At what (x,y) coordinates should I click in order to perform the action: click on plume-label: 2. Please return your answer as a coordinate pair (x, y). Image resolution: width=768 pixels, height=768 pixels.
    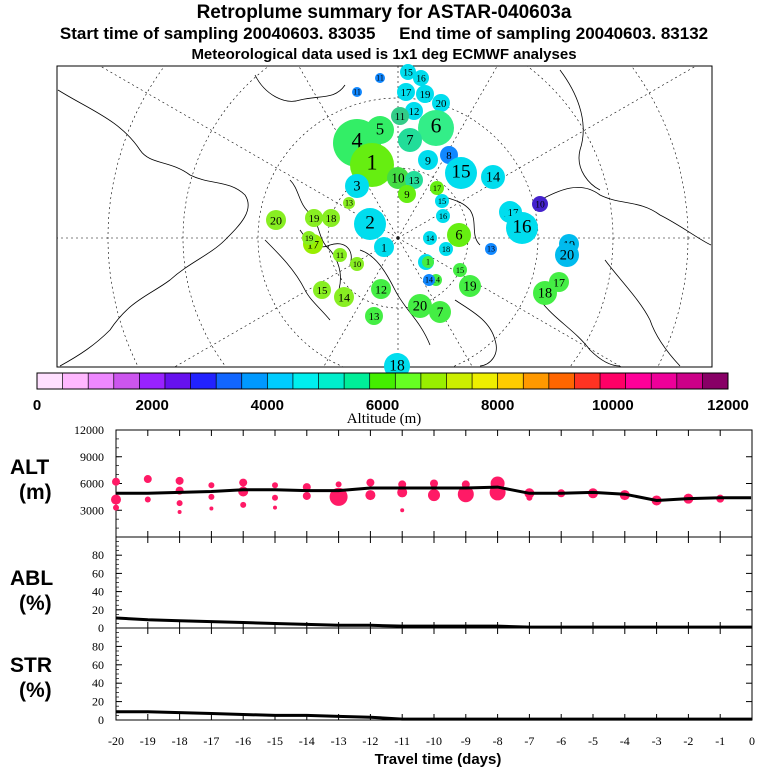
    Looking at the image, I should click on (370, 223).